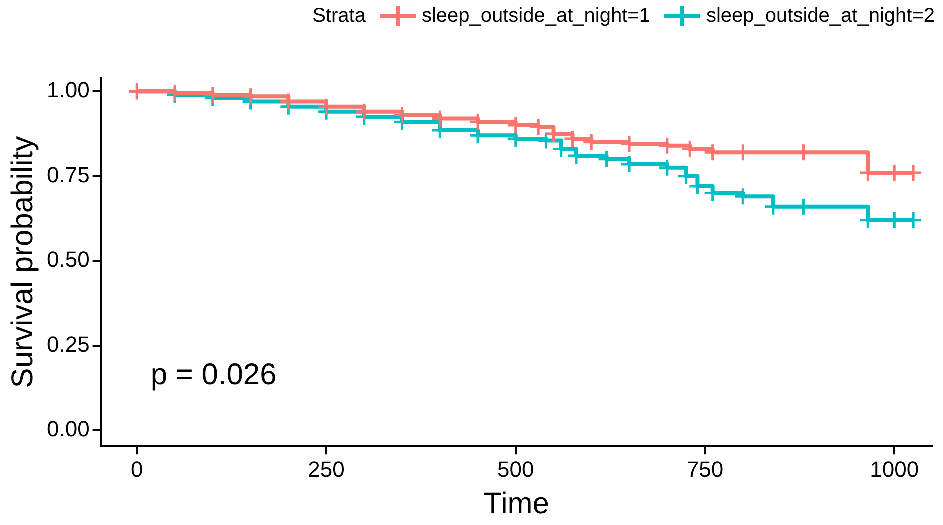  I want to click on legend-label: sleep_outside_at_night=2, so click(820, 16).